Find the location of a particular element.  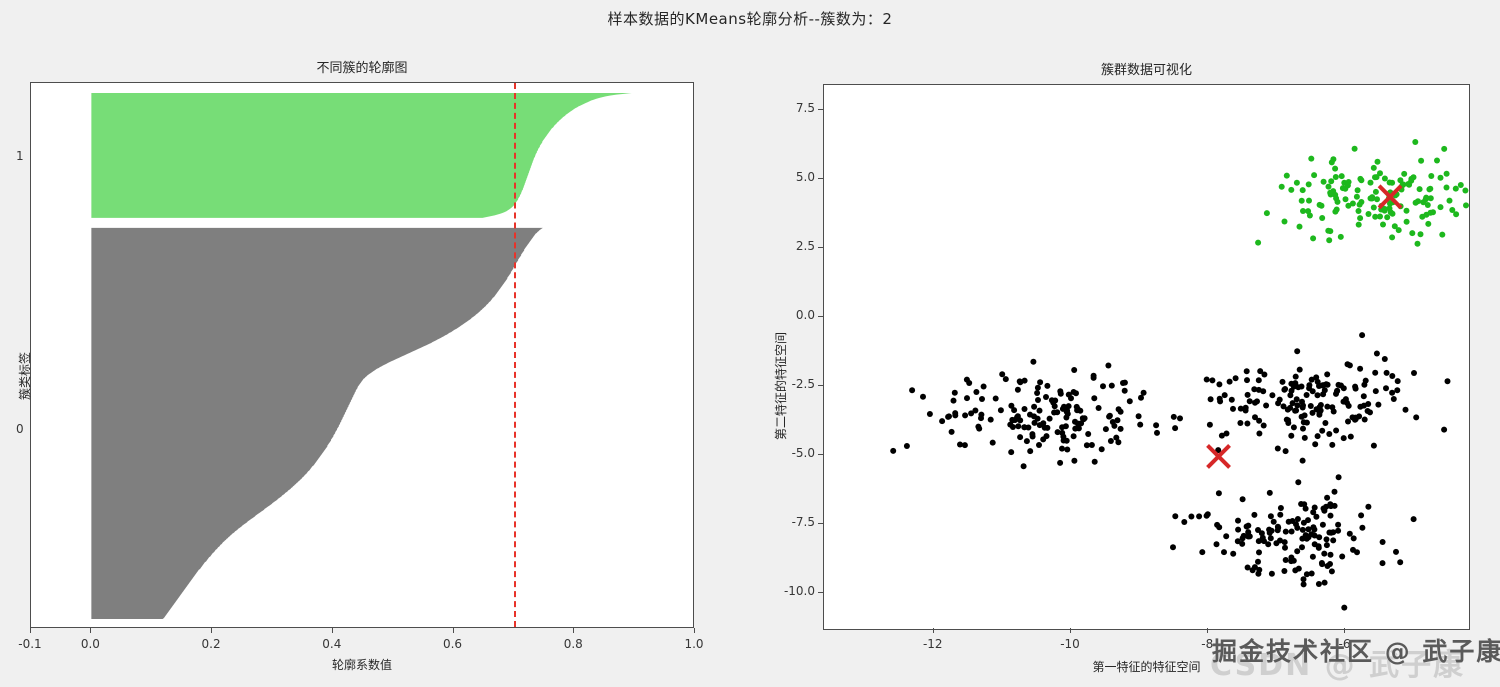

scatter-ytick-label: -2.5 is located at coordinates (803, 383).